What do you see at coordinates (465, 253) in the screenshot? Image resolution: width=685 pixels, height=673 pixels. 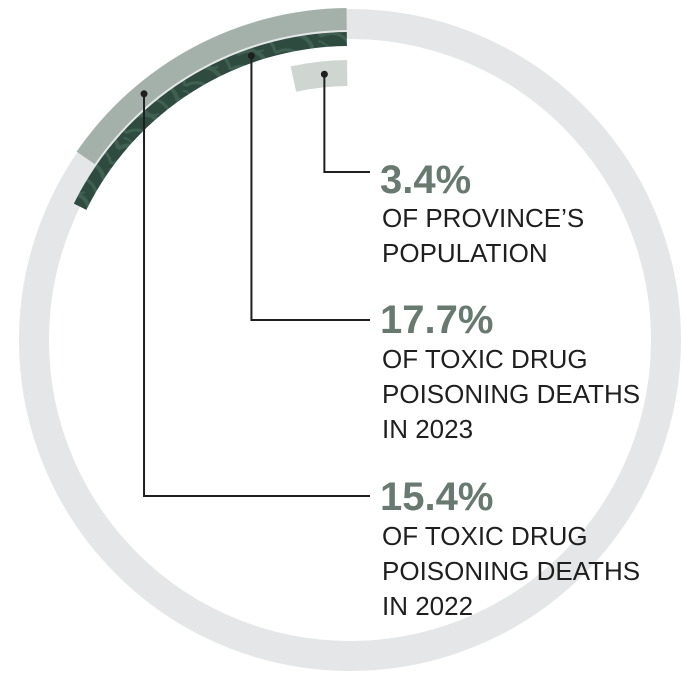 I see `description-population-line-2: POPULATION` at bounding box center [465, 253].